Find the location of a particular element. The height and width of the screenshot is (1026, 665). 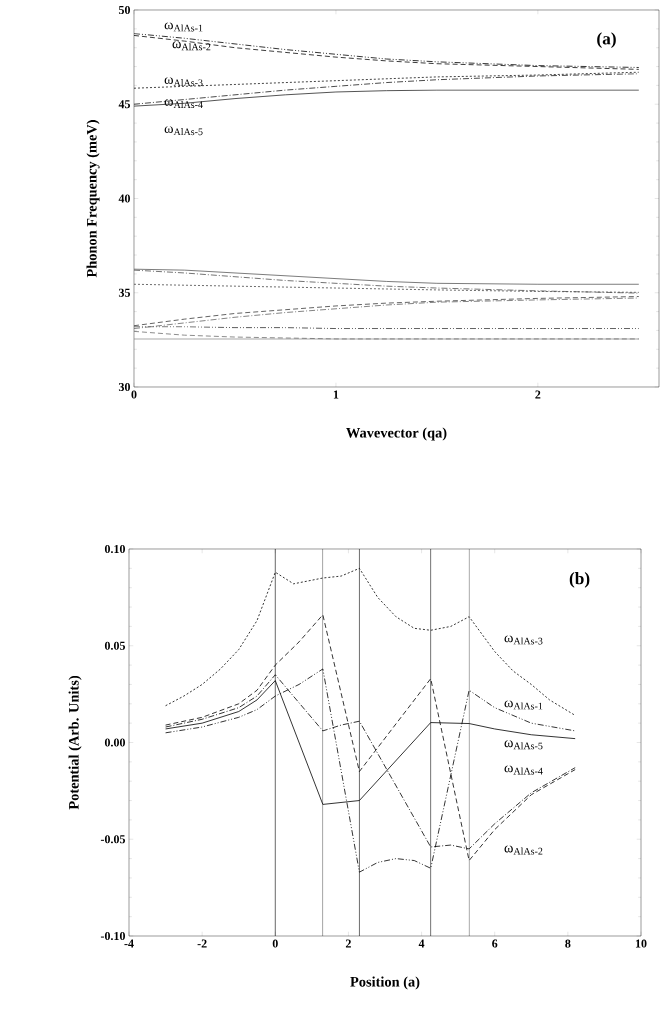

y-tick-label: 0.10 is located at coordinates (114, 549).